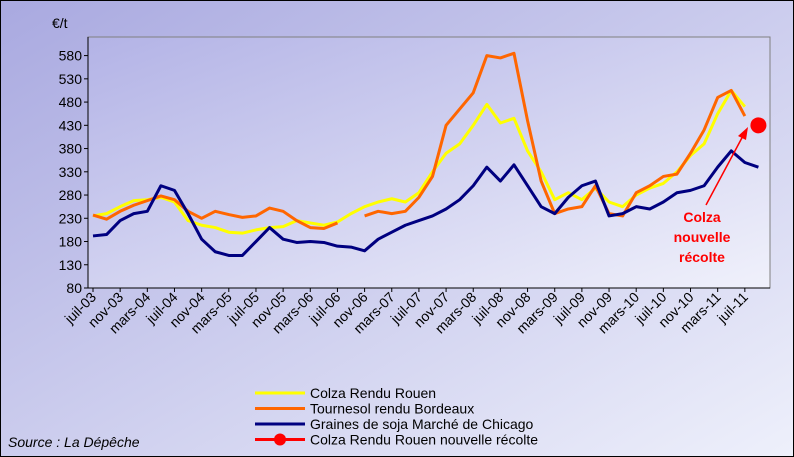  Describe the element at coordinates (392, 409) in the screenshot. I see `legend-label: Tournesol rendu Bordeaux` at that location.